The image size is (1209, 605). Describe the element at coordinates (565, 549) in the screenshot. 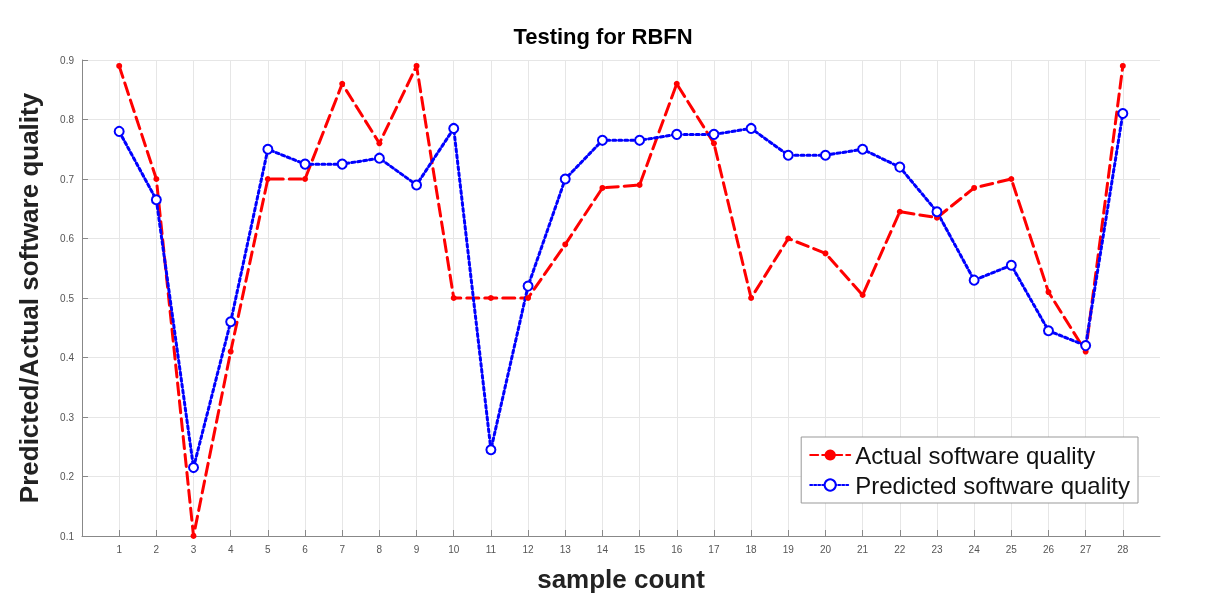

I see `x-tick-label: 13` at that location.